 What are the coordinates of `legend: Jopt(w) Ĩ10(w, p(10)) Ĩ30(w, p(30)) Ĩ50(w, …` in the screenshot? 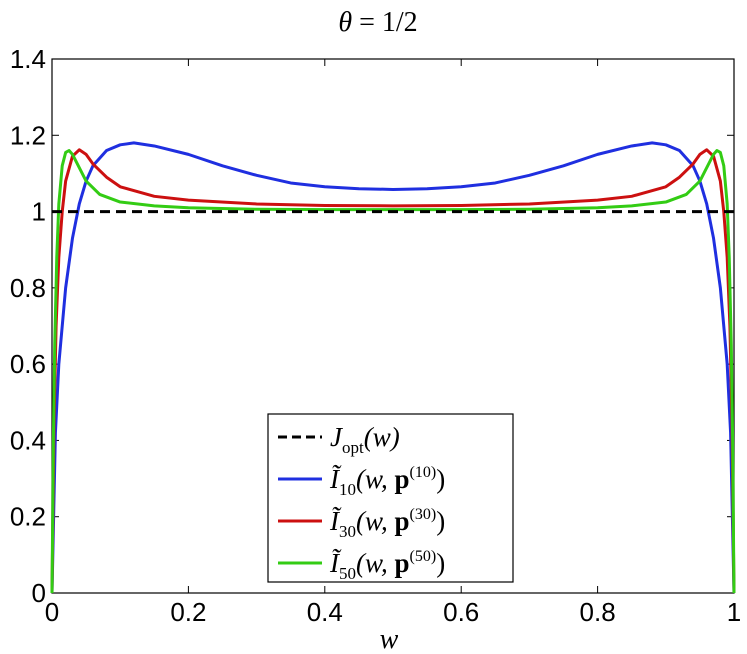 It's located at (390, 498).